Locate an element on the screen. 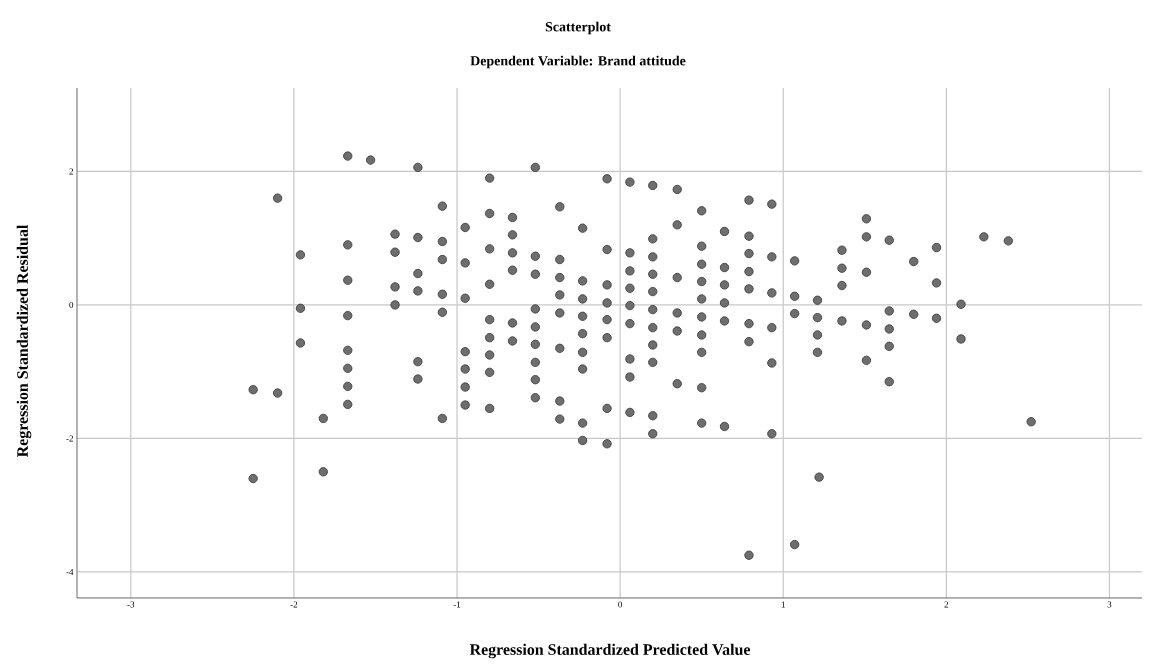 This screenshot has height=671, width=1157. y-tick-label: -2 is located at coordinates (69, 438).